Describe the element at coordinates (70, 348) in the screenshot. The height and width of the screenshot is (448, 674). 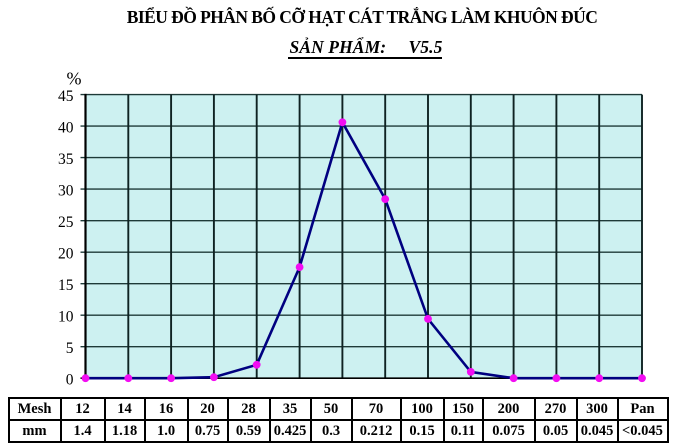
I see `svg-text: 5` at that location.